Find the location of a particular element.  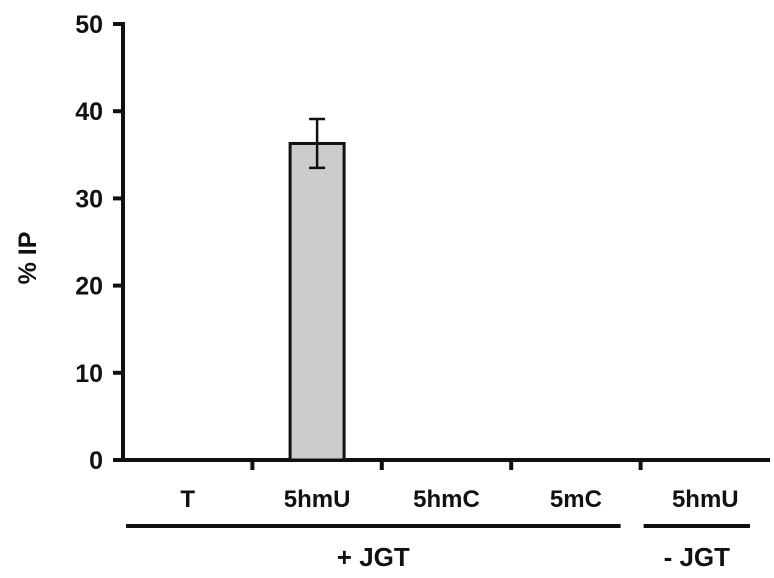

x-category-label: T is located at coordinates (187, 499).